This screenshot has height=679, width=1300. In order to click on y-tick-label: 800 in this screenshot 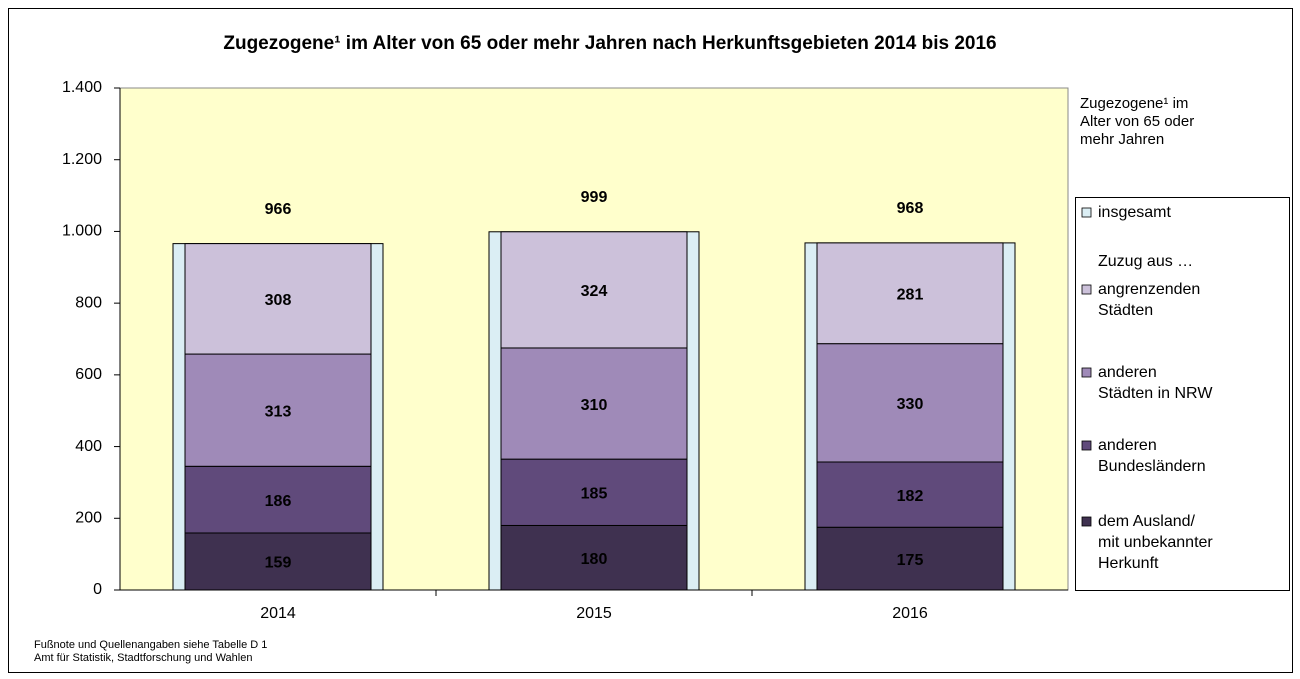, I will do `click(88, 302)`.